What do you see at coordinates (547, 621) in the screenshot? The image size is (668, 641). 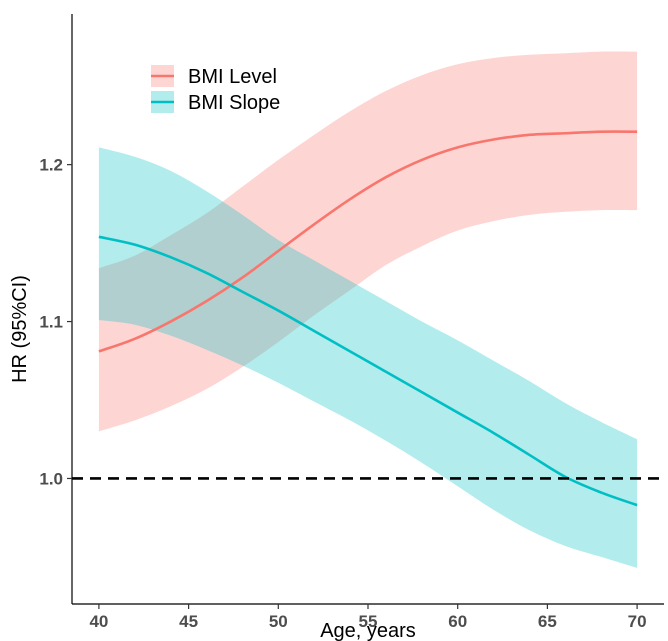 I see `x-tick-label: 65` at bounding box center [547, 621].